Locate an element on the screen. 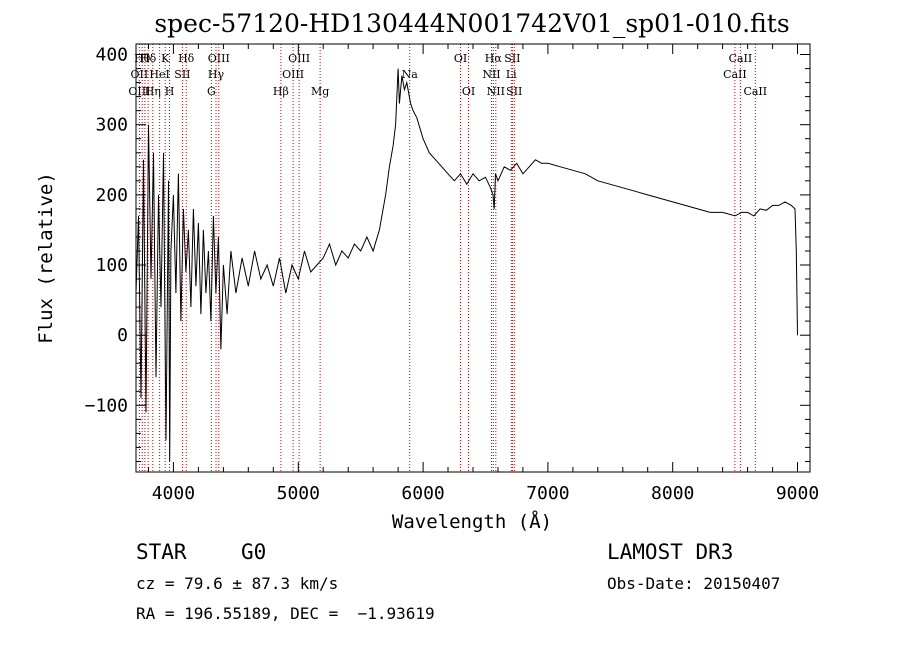  object-subclass: G0 is located at coordinates (254, 552).